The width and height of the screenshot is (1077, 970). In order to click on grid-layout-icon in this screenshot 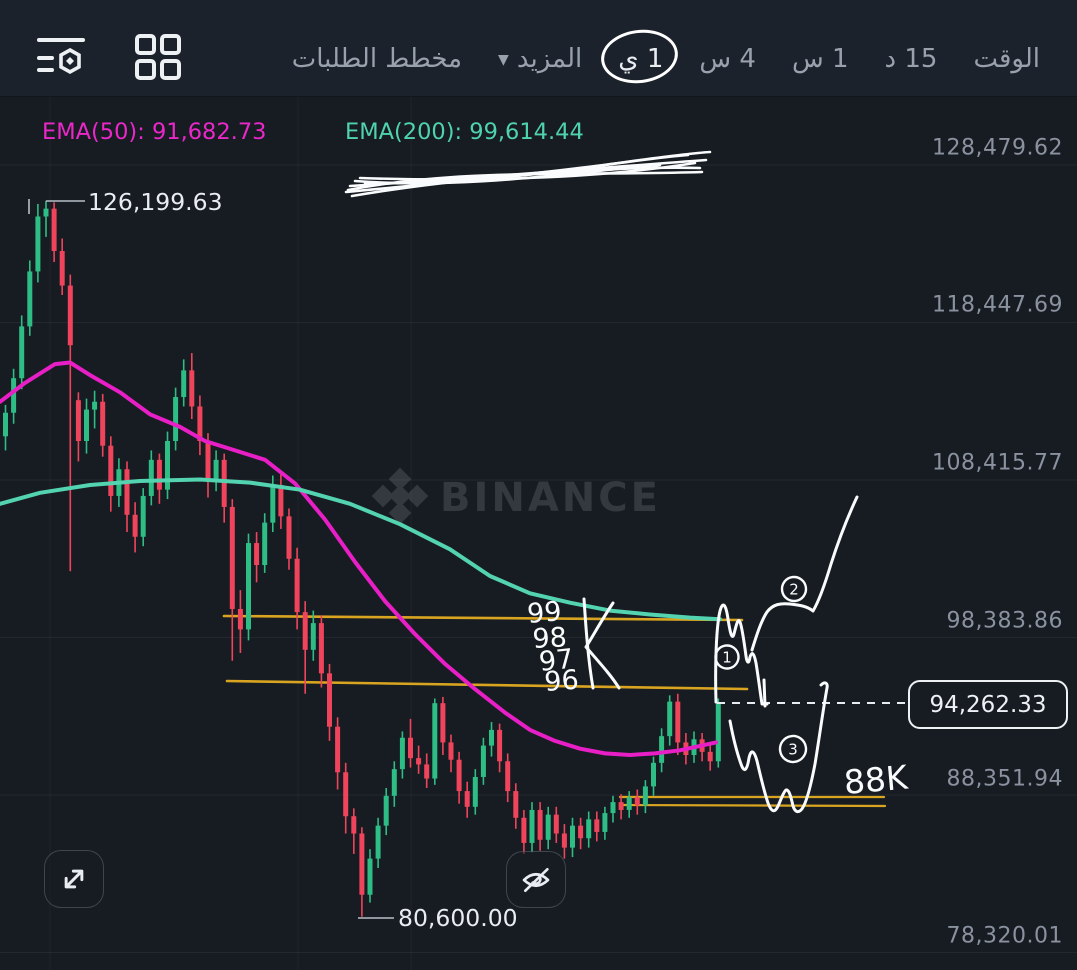, I will do `click(158, 57)`.